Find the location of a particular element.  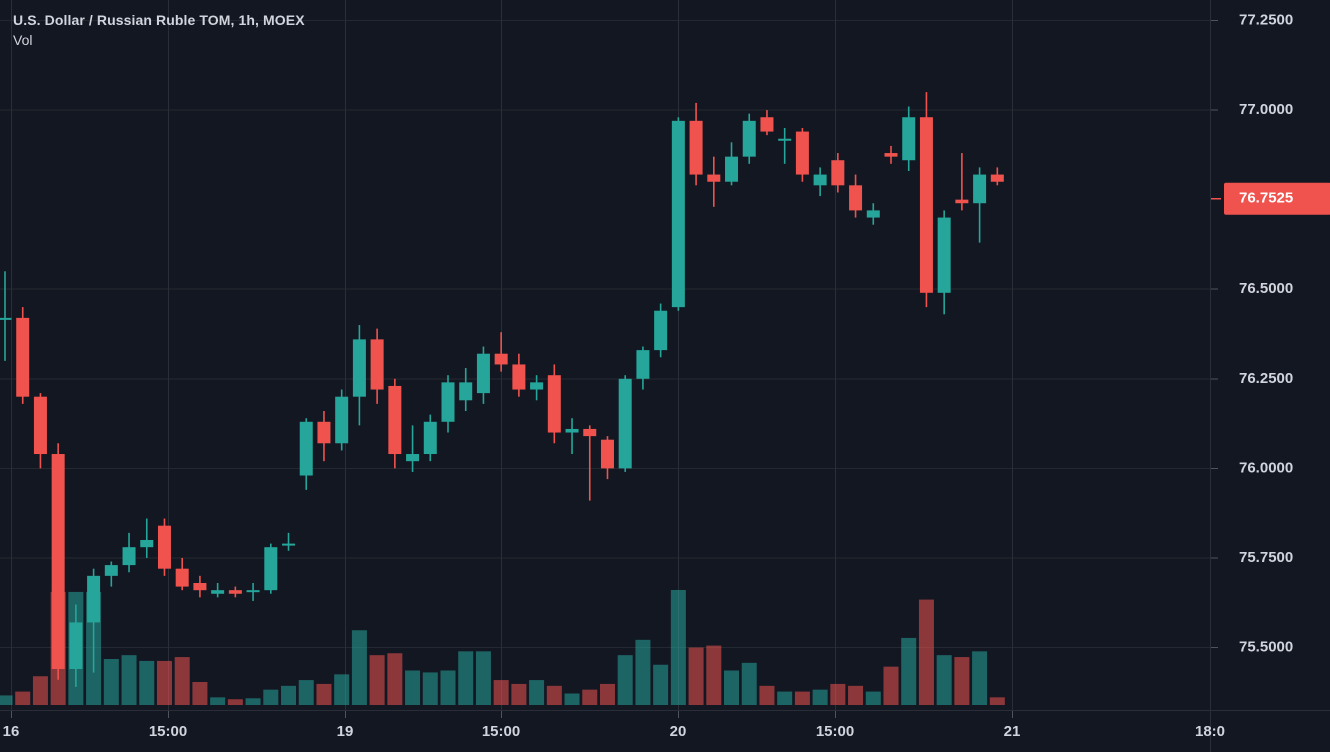

current-price-badge-text: 76.7525 is located at coordinates (1266, 198).